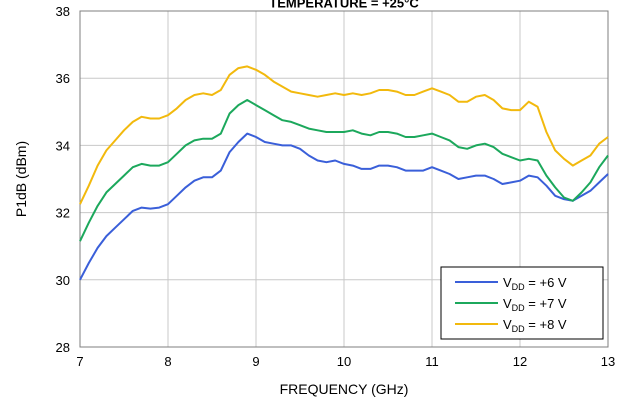  What do you see at coordinates (344, 5) in the screenshot?
I see `chart-title: TEMPERATURE = +25°C` at bounding box center [344, 5].